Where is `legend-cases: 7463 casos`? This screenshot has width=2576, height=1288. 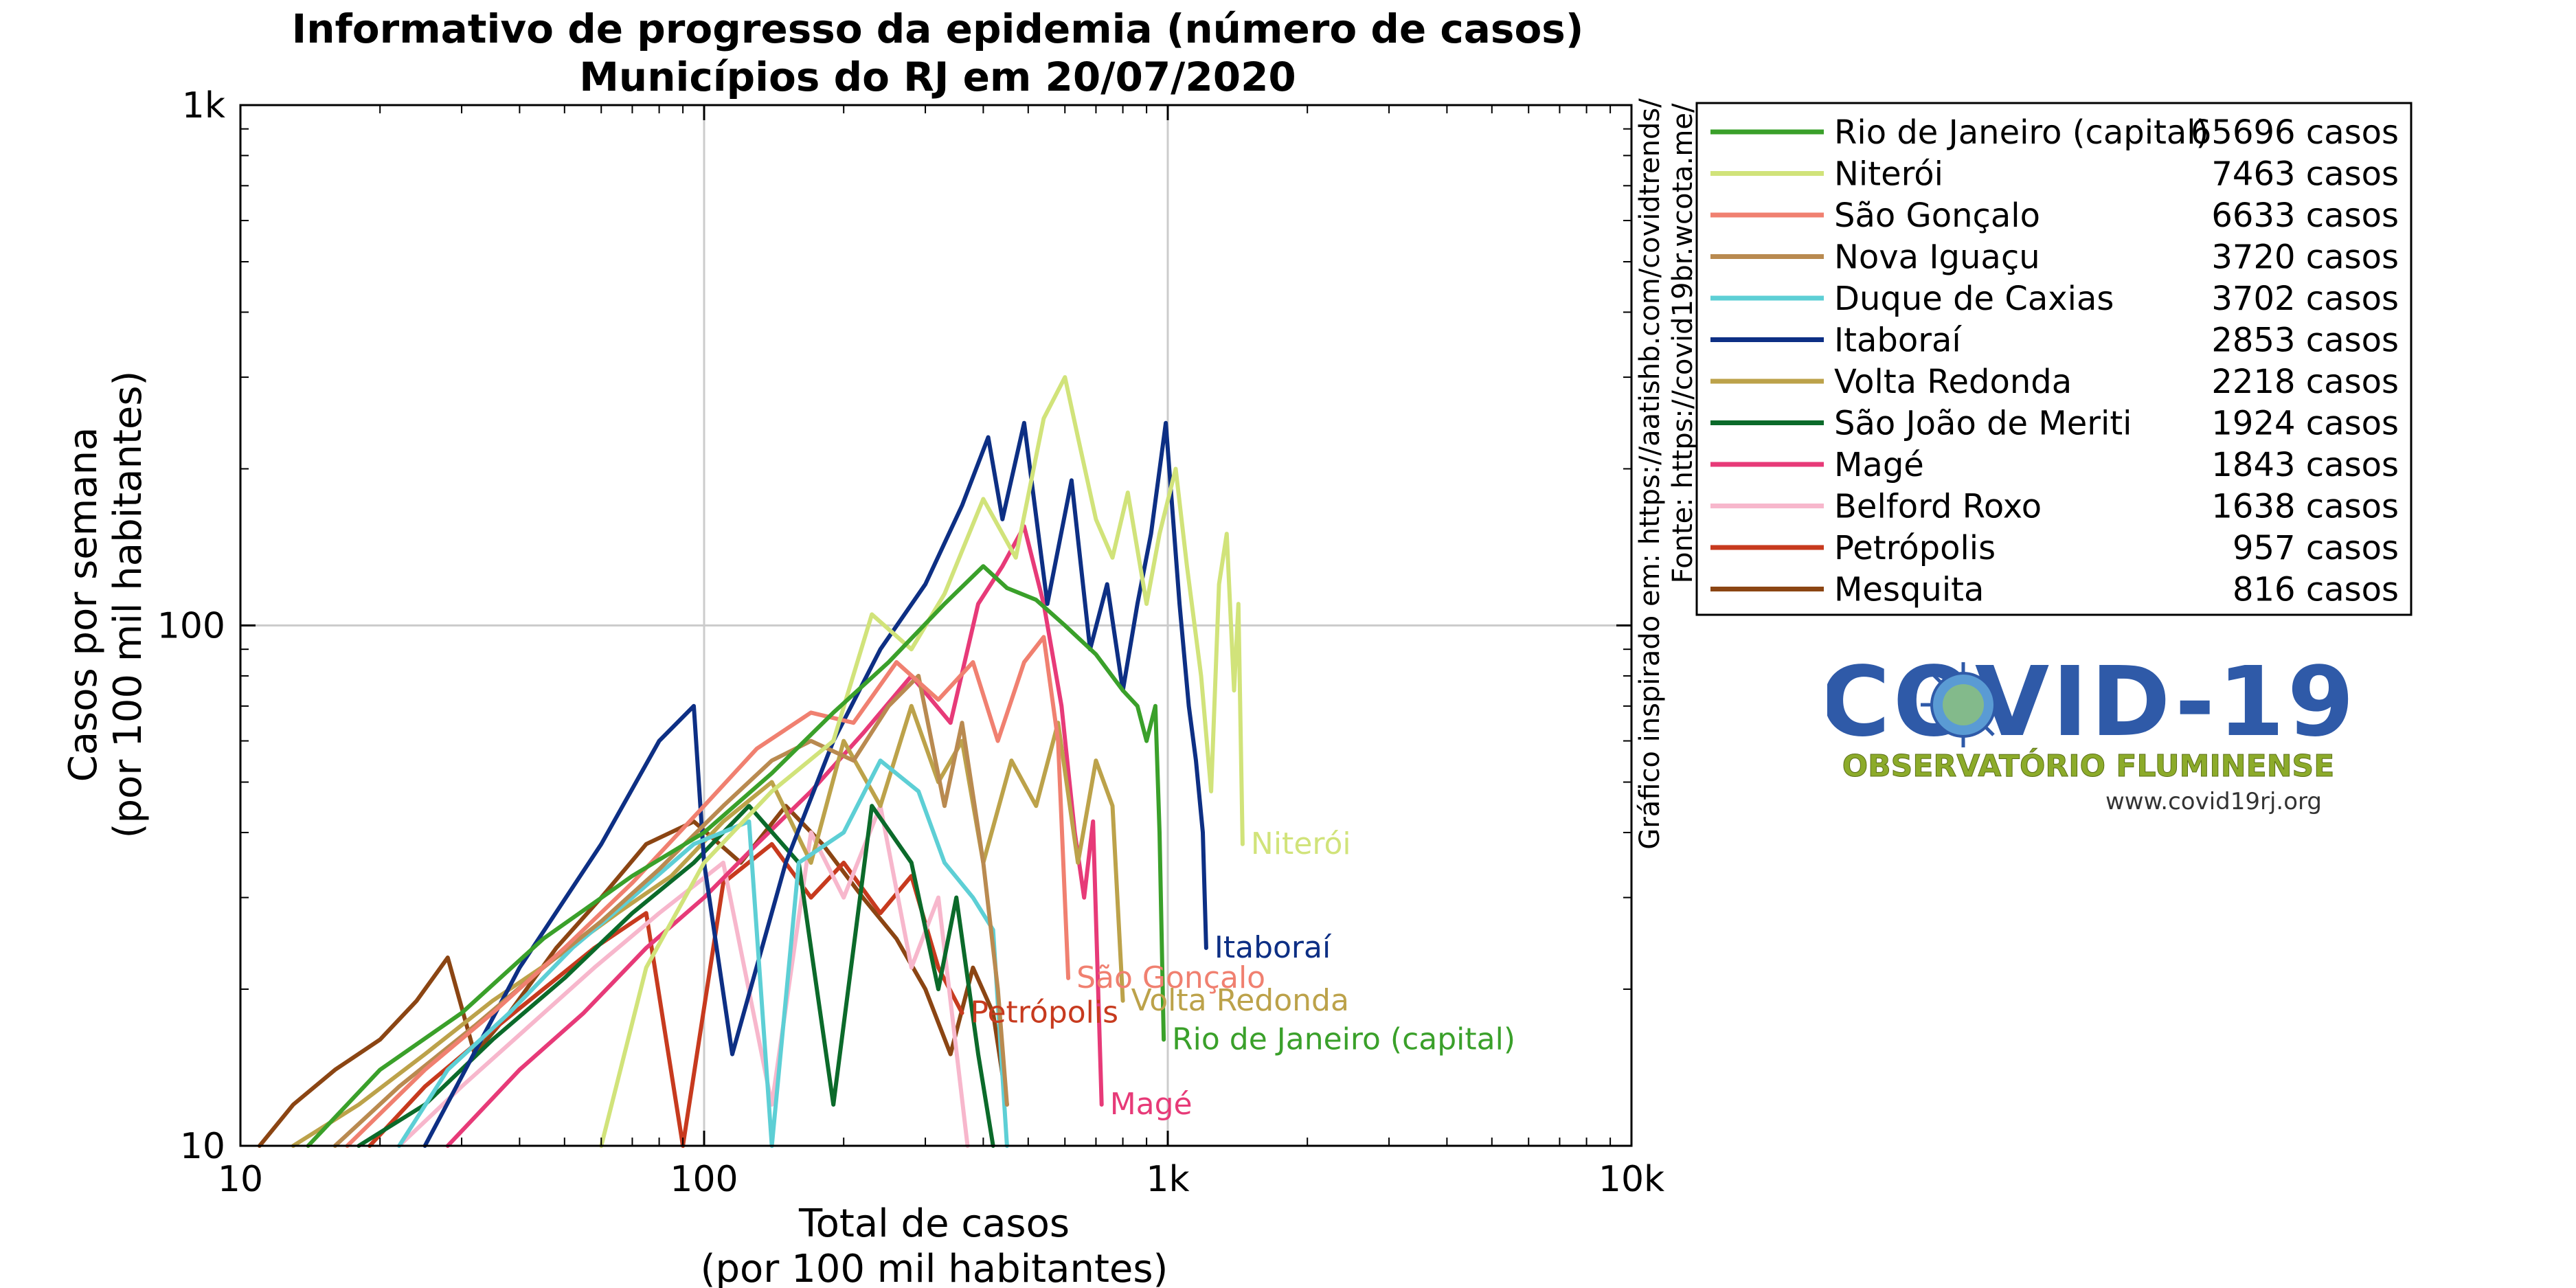 legend-cases: 7463 casos is located at coordinates (2305, 174).